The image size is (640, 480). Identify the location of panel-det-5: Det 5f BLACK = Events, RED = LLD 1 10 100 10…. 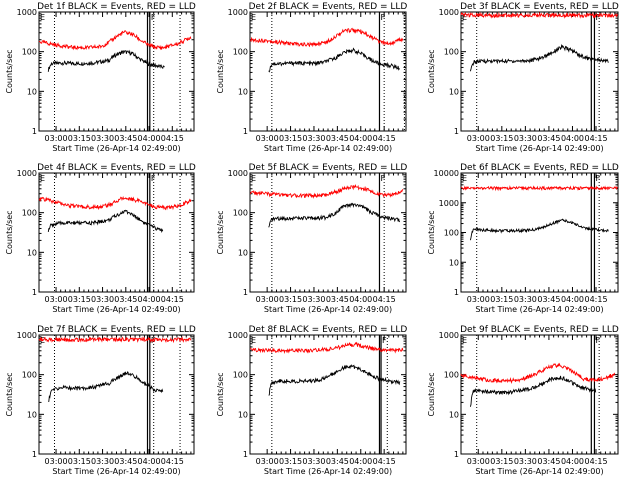
(311, 238).